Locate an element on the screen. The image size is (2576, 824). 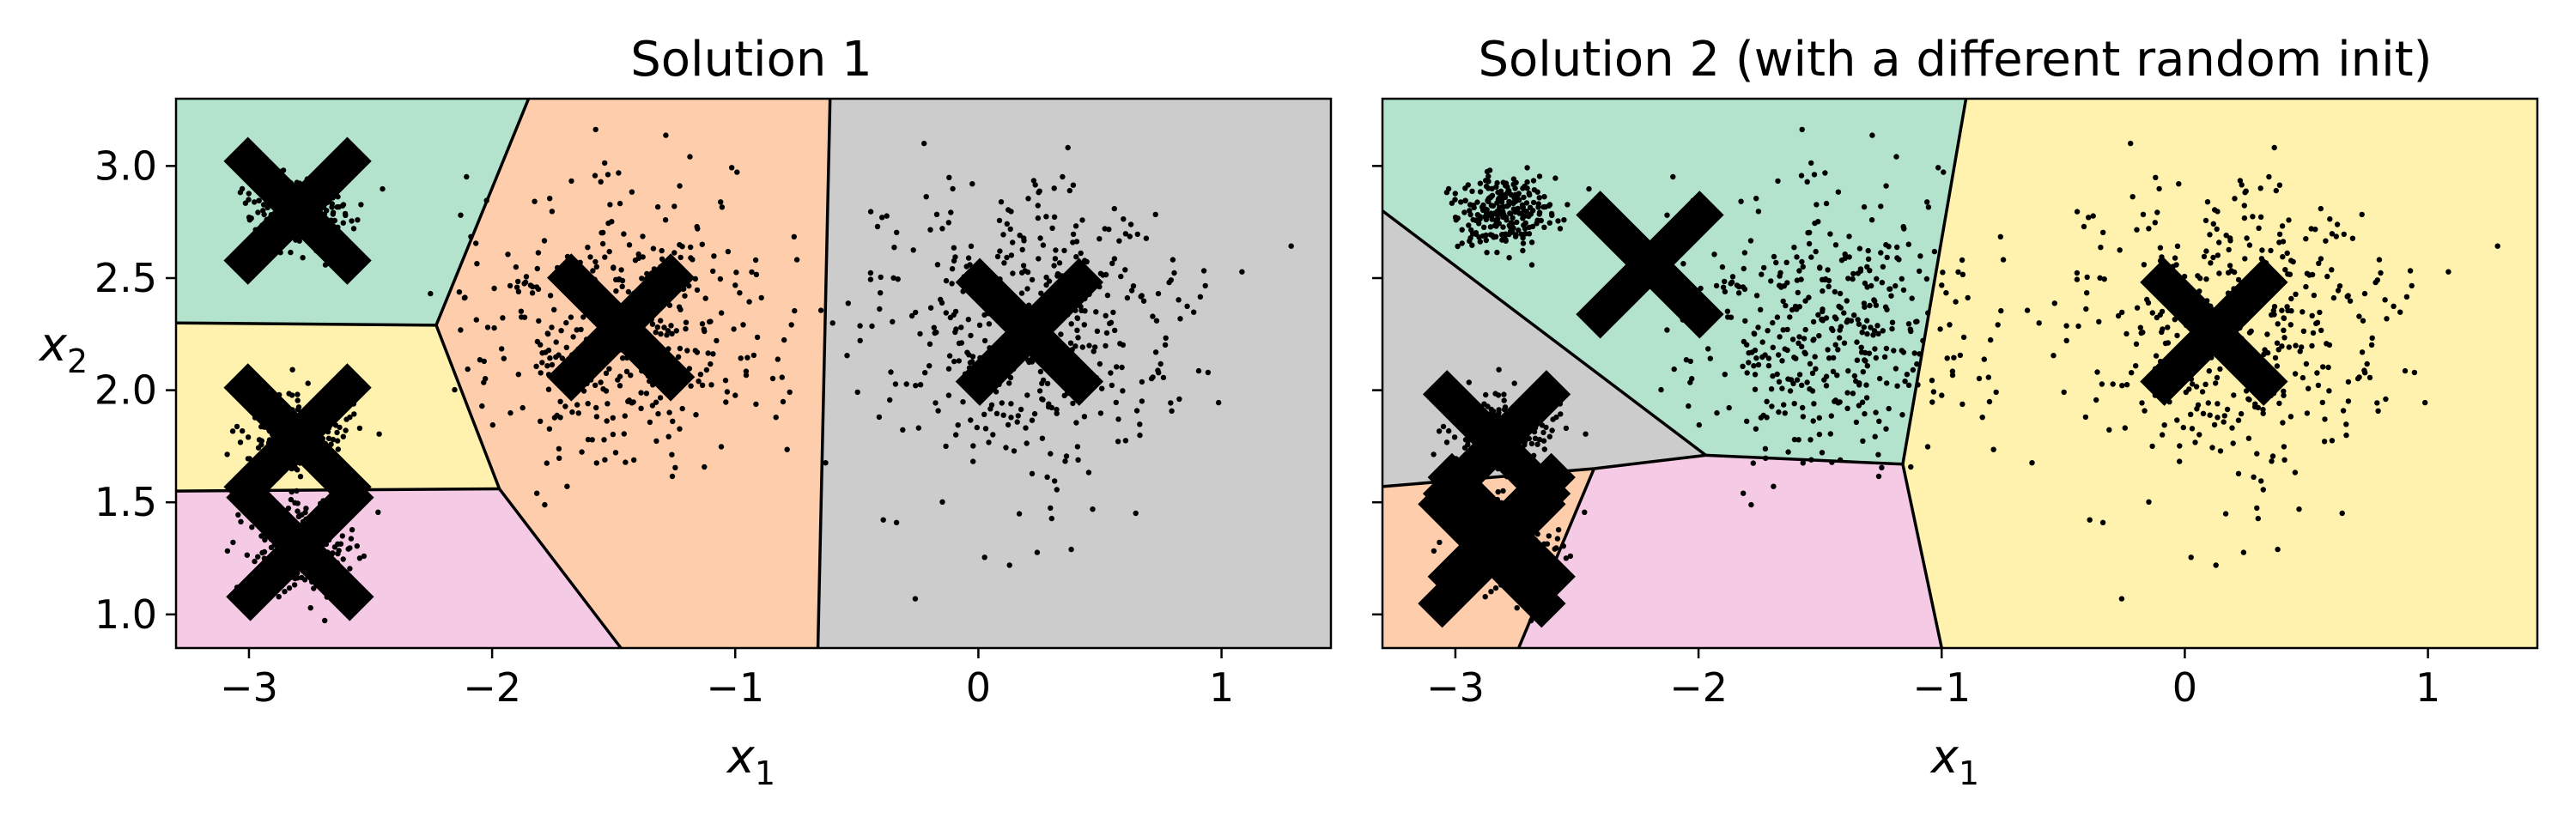
region-pink is located at coordinates (1730, 551).